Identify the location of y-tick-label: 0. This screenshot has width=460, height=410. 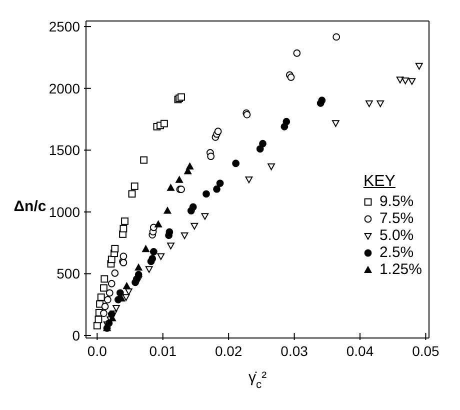
(76, 336).